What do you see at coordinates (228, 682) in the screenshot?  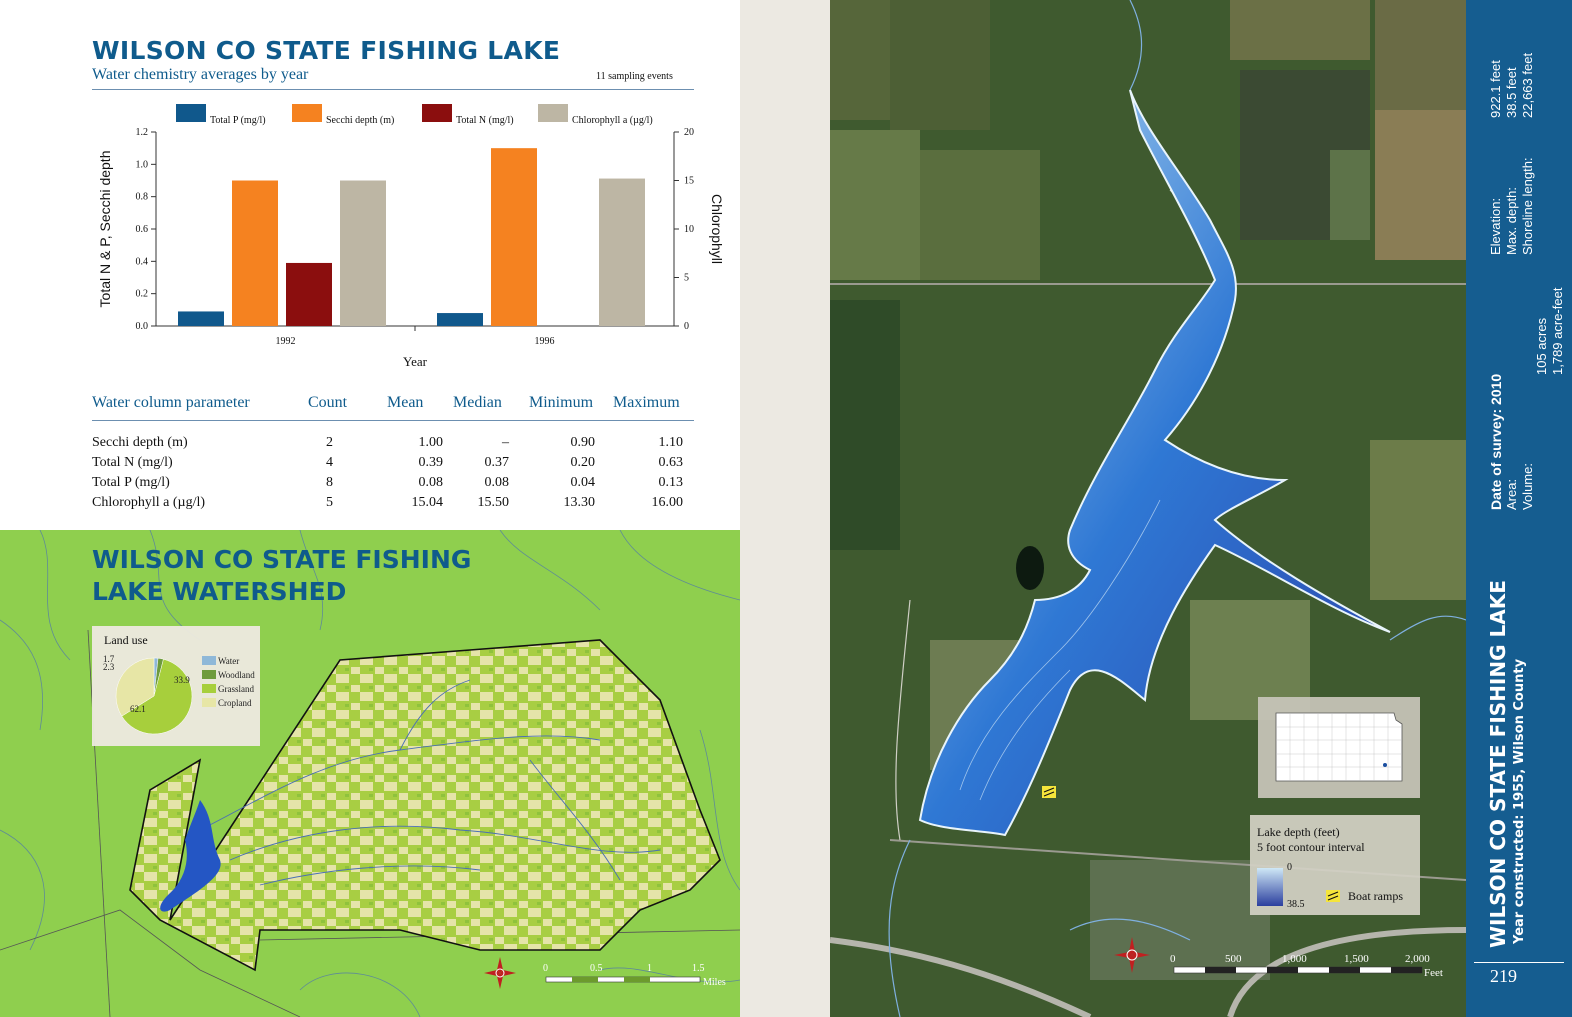 I see `land-use-legend: Water Woodland Grassland Cropland` at bounding box center [228, 682].